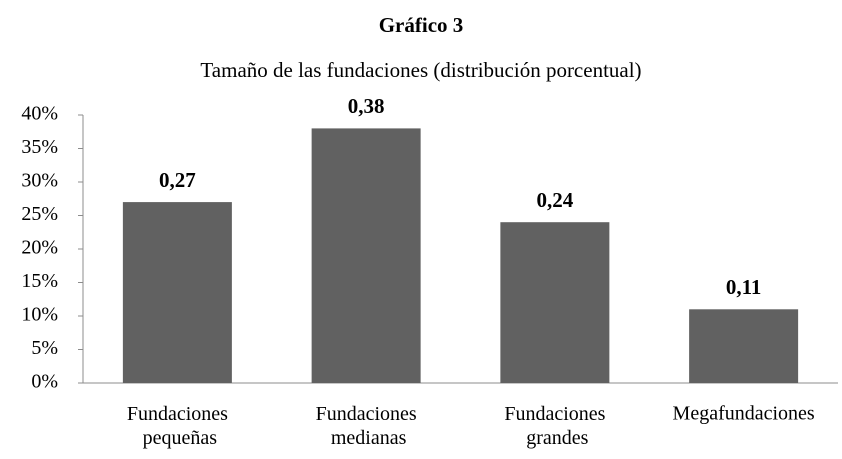  What do you see at coordinates (39, 214) in the screenshot?
I see `y-tick-label: 25%` at bounding box center [39, 214].